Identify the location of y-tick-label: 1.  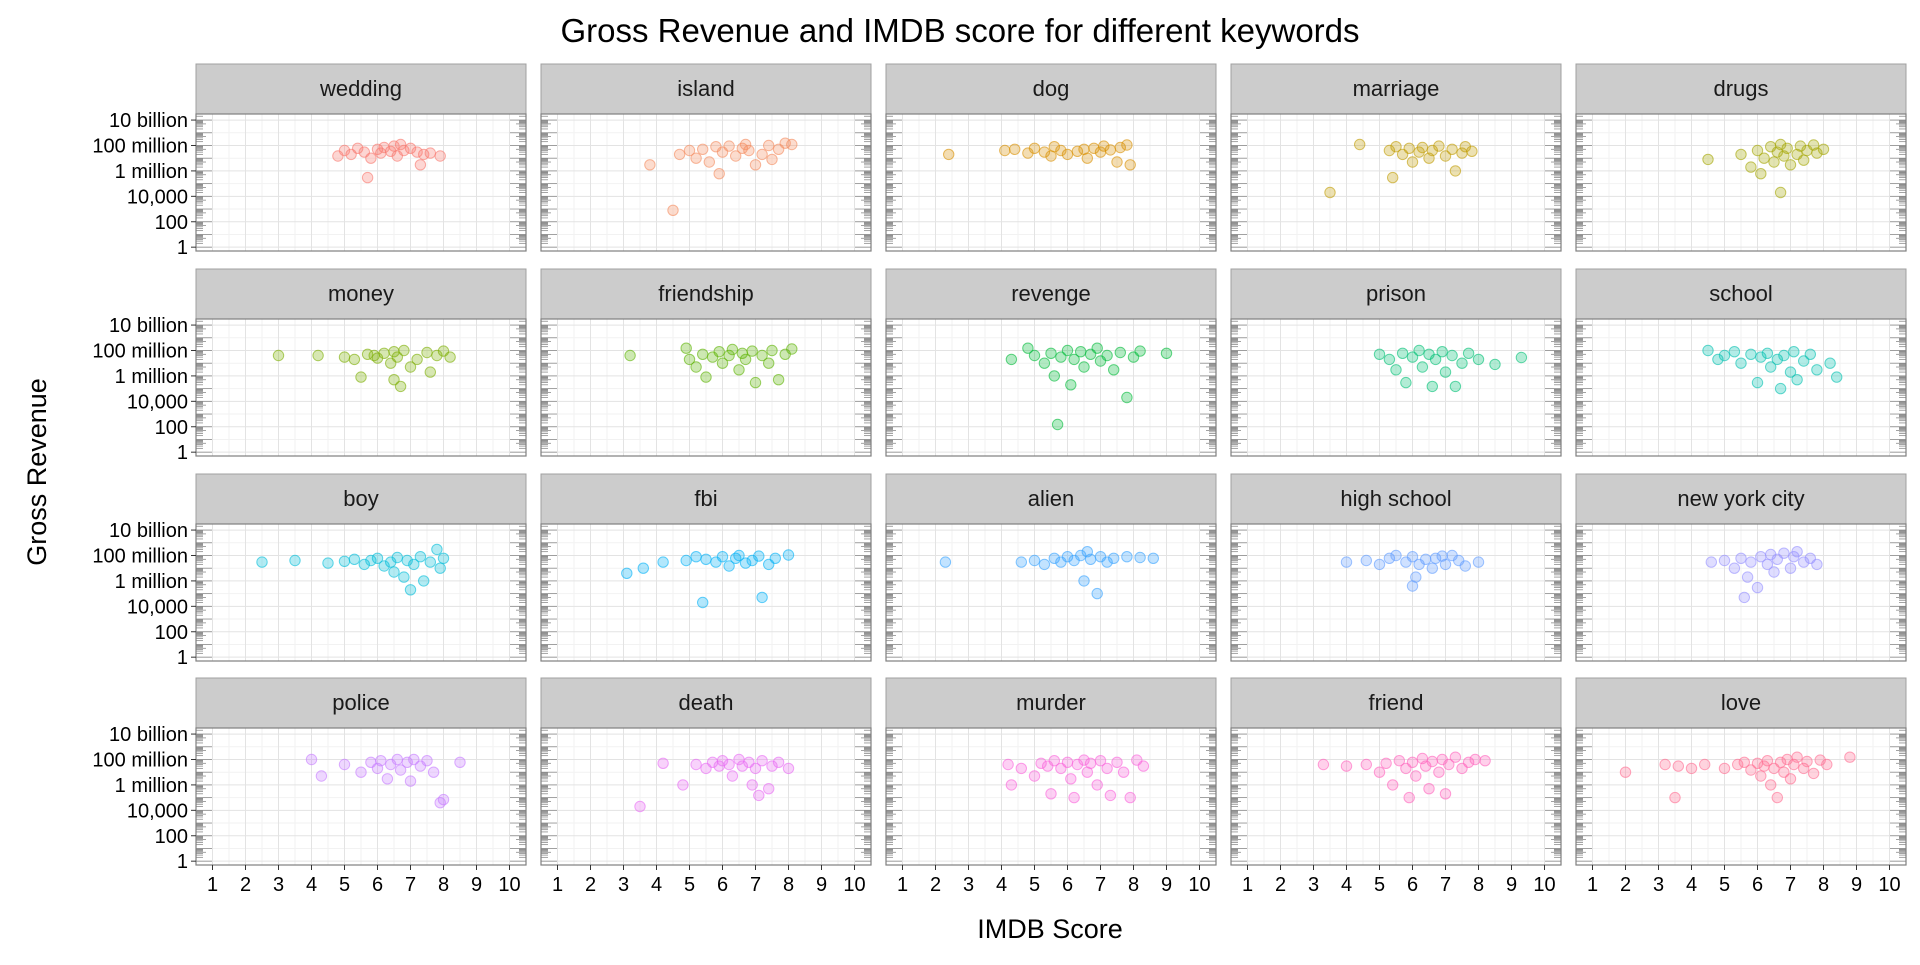
(182, 658).